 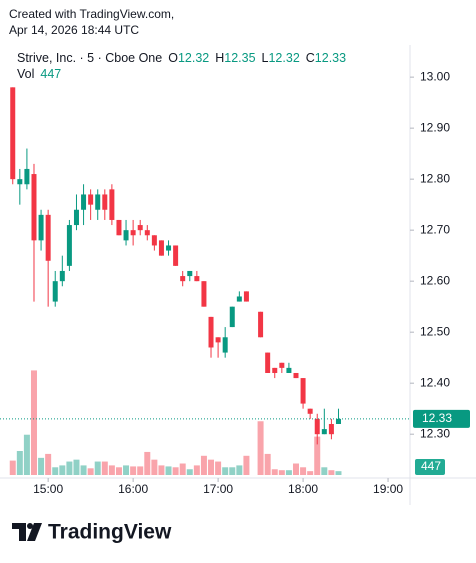 I want to click on last-volume-label: 447, so click(x=431, y=466).